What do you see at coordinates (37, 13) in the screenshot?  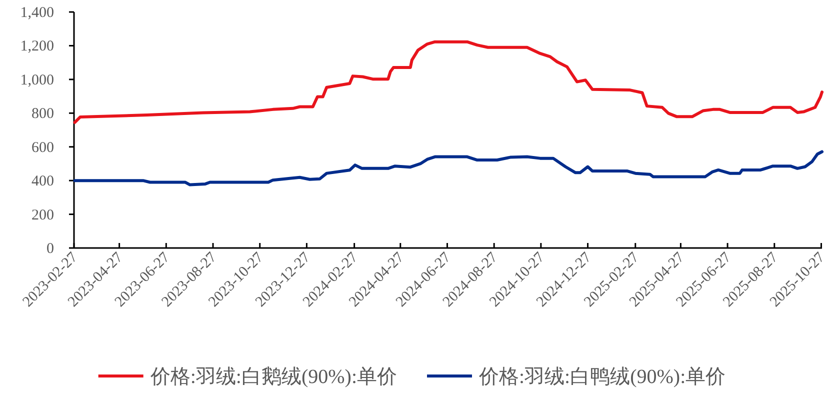 I see `y-tick-label: 1,400` at bounding box center [37, 13].